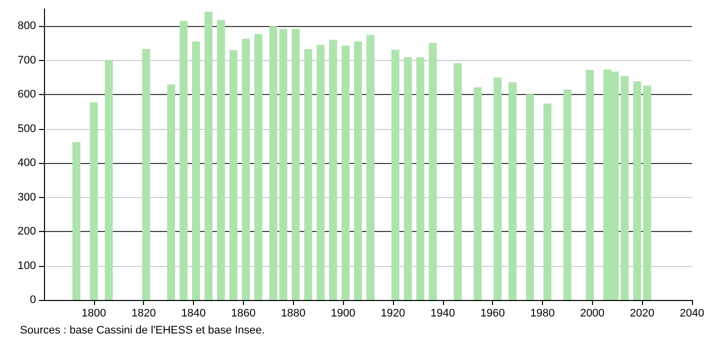 Image resolution: width=710 pixels, height=340 pixels. What do you see at coordinates (94, 314) in the screenshot?
I see `x-tick-label: 1800` at bounding box center [94, 314].